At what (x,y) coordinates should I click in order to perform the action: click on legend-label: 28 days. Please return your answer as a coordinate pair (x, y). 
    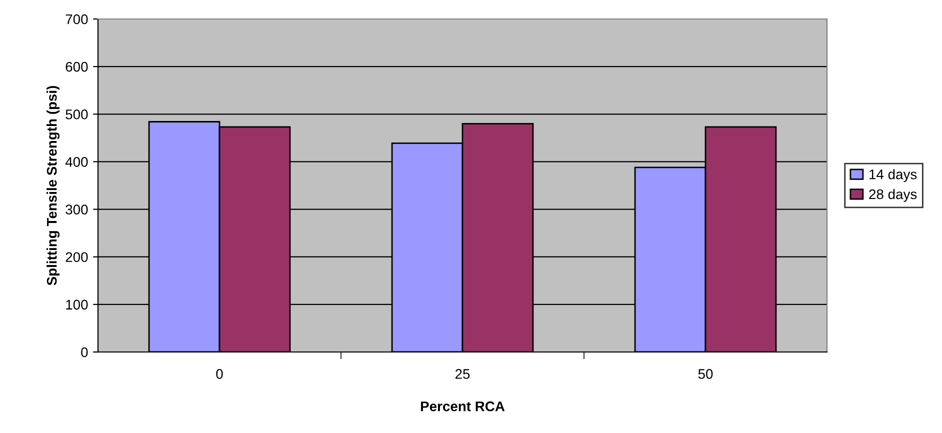
    Looking at the image, I should click on (893, 195).